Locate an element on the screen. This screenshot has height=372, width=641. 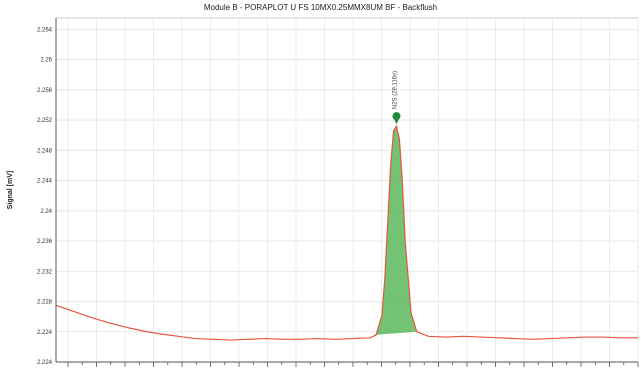
y-tick-label: 2.244 is located at coordinates (45, 182).